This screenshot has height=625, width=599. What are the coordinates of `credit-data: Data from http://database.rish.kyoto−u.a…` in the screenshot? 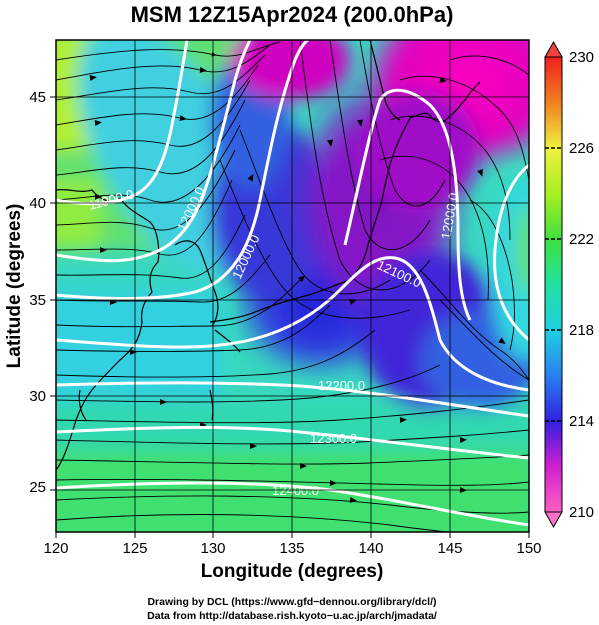 It's located at (292, 616).